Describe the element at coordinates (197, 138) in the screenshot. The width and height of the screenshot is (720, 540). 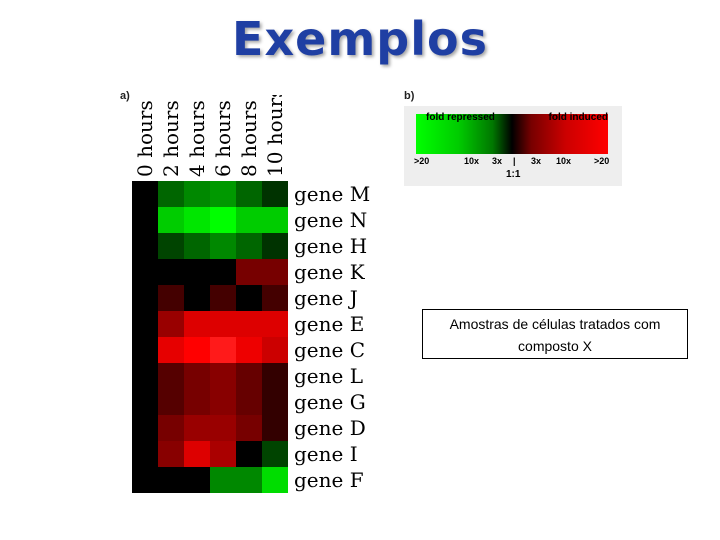
I see `column-label: 4 hours` at that location.